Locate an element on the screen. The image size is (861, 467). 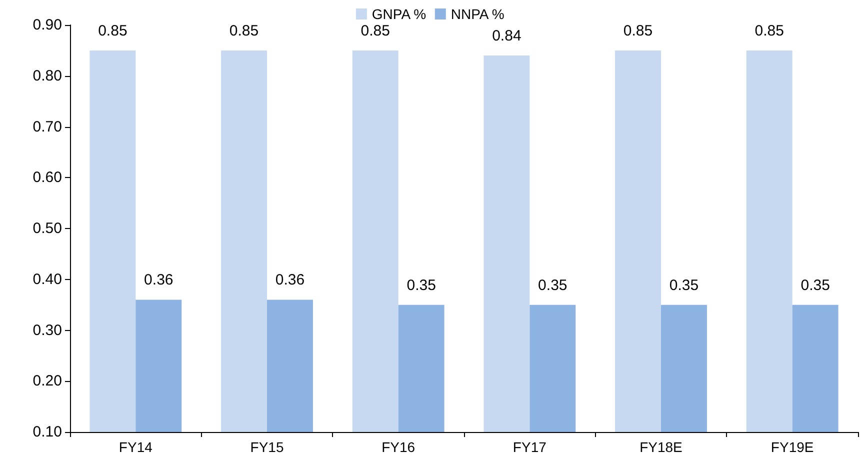
x-tick-label: FY15 is located at coordinates (267, 447).